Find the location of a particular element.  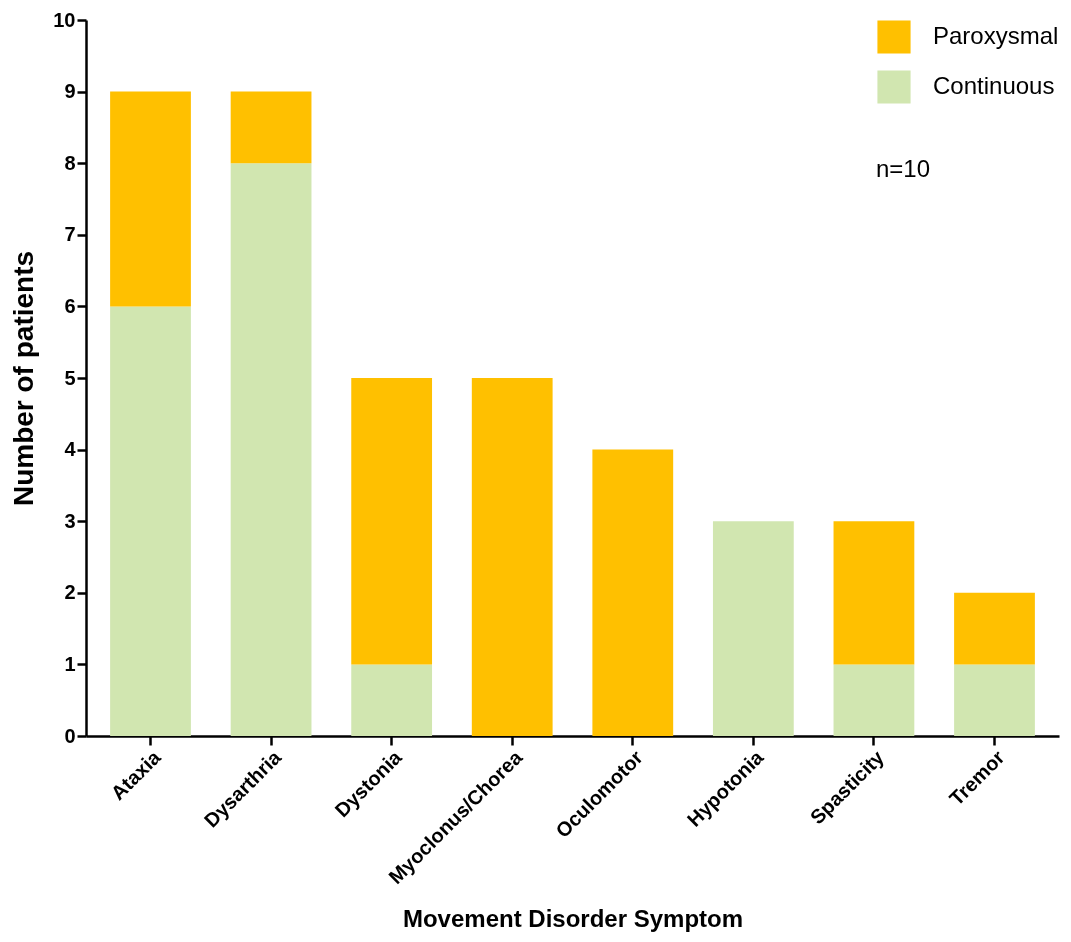

annotation: n=10 is located at coordinates (903, 168).